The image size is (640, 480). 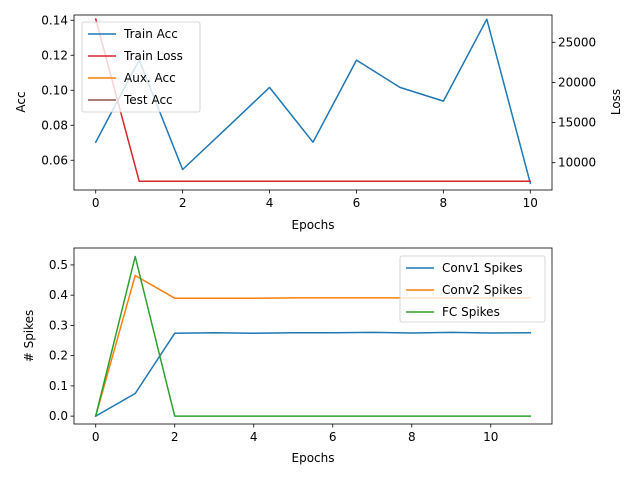 I want to click on legend-label: Aux. Acc, so click(x=150, y=78).